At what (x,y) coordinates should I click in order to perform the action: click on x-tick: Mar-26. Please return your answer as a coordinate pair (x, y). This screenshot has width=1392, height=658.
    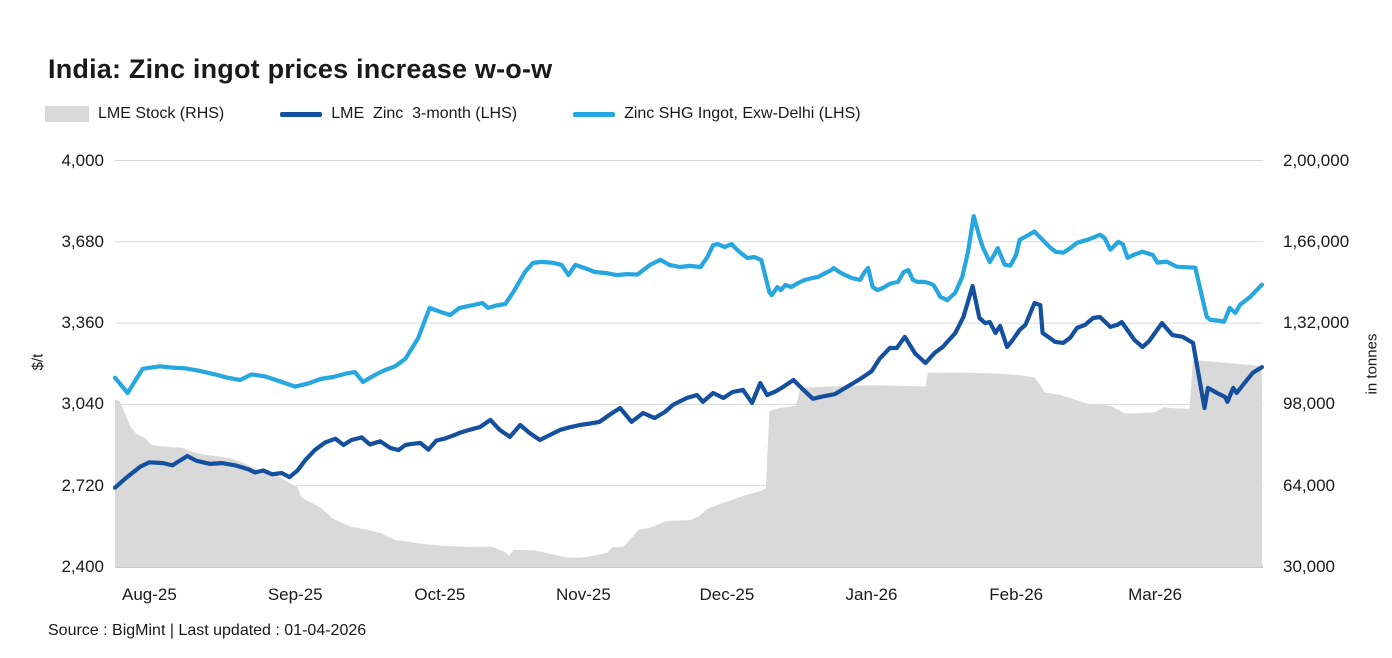
    Looking at the image, I should click on (1155, 594).